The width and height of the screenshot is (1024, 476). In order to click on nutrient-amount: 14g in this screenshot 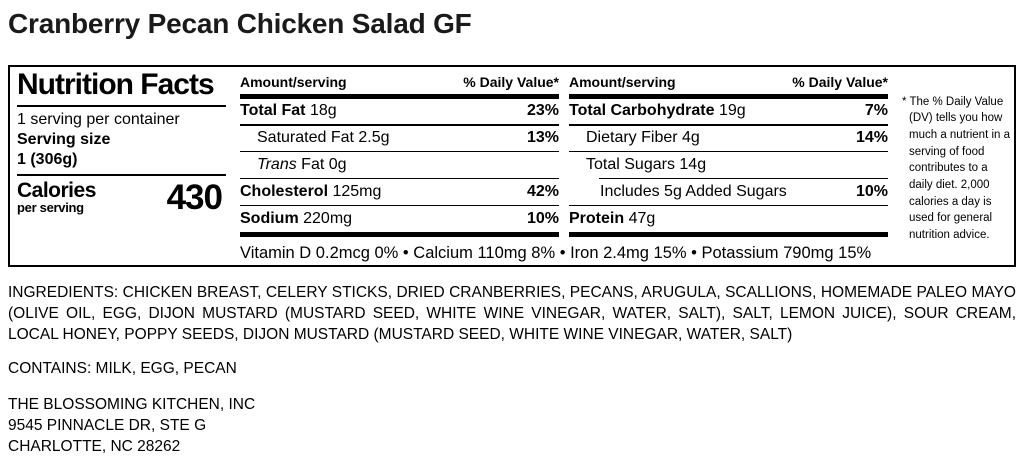, I will do `click(693, 165)`.